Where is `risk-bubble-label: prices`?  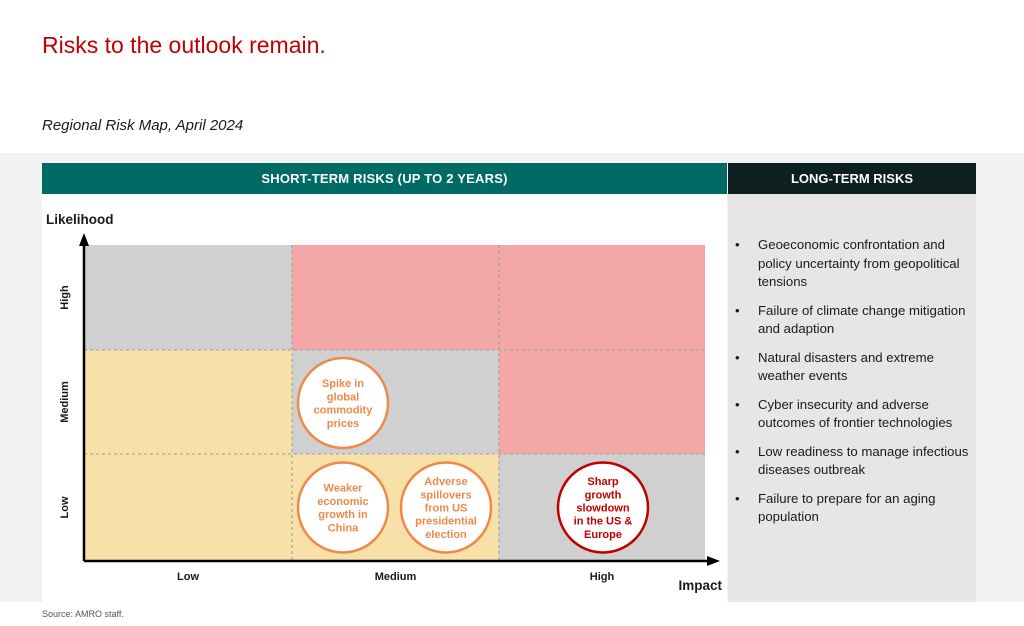 risk-bubble-label: prices is located at coordinates (343, 424).